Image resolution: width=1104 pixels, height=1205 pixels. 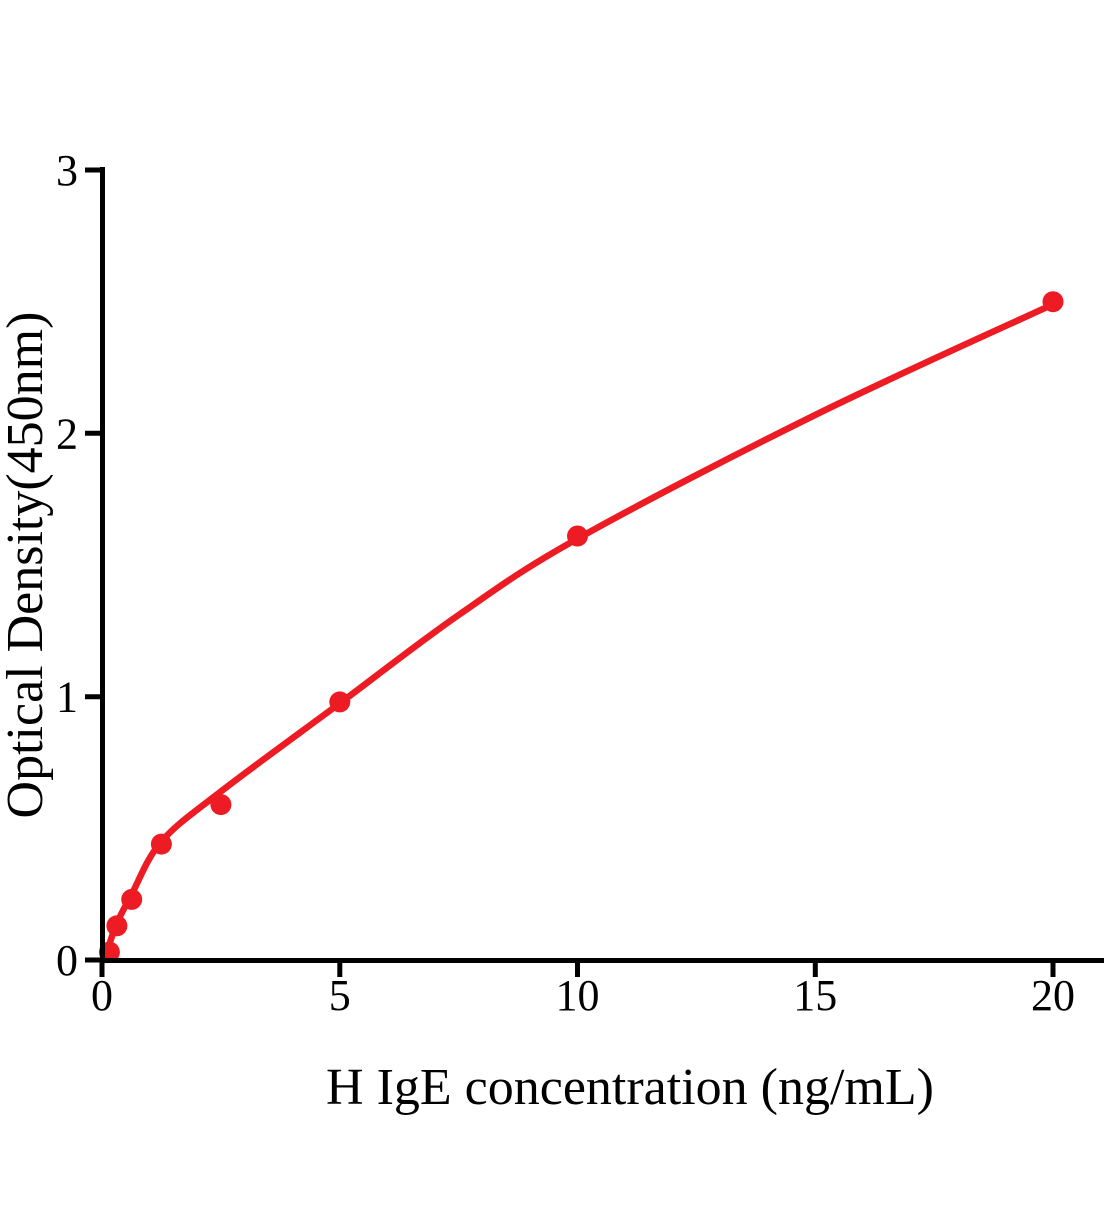 What do you see at coordinates (630, 1087) in the screenshot?
I see `x-axis-title: H IgE concentration (ng/mL)` at bounding box center [630, 1087].